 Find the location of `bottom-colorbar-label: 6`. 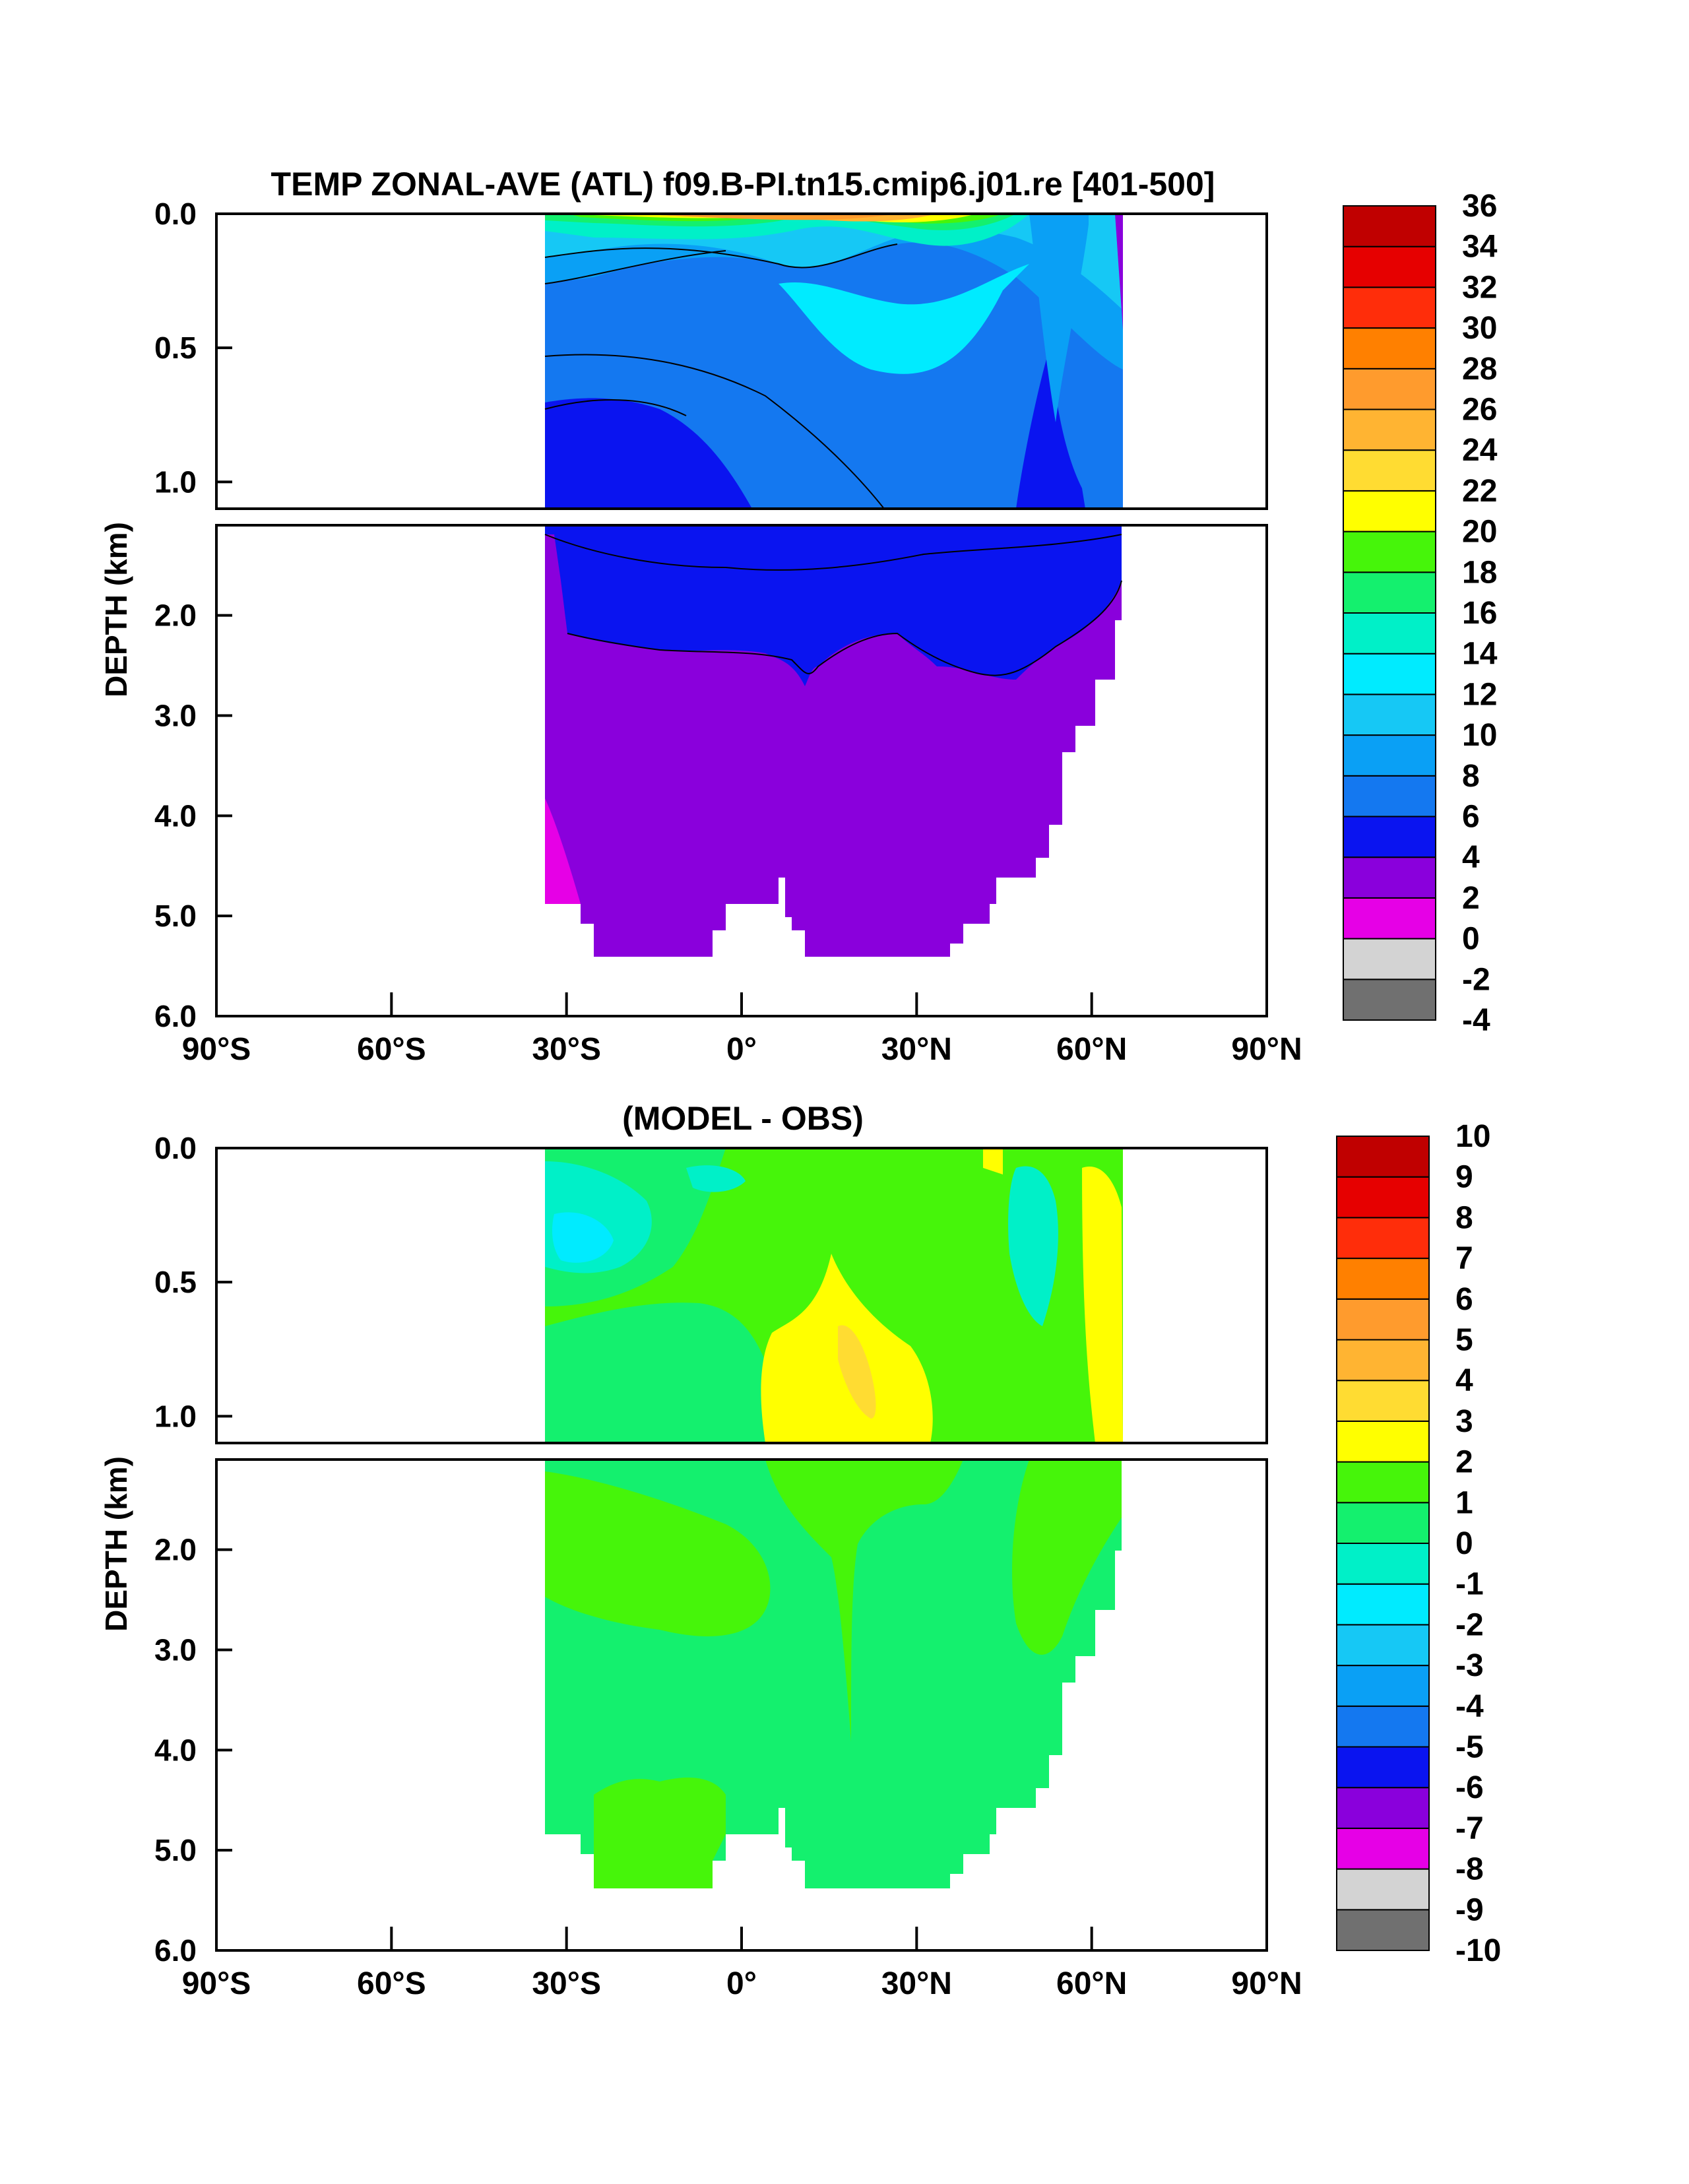

bottom-colorbar-label: 6 is located at coordinates (1464, 1299).